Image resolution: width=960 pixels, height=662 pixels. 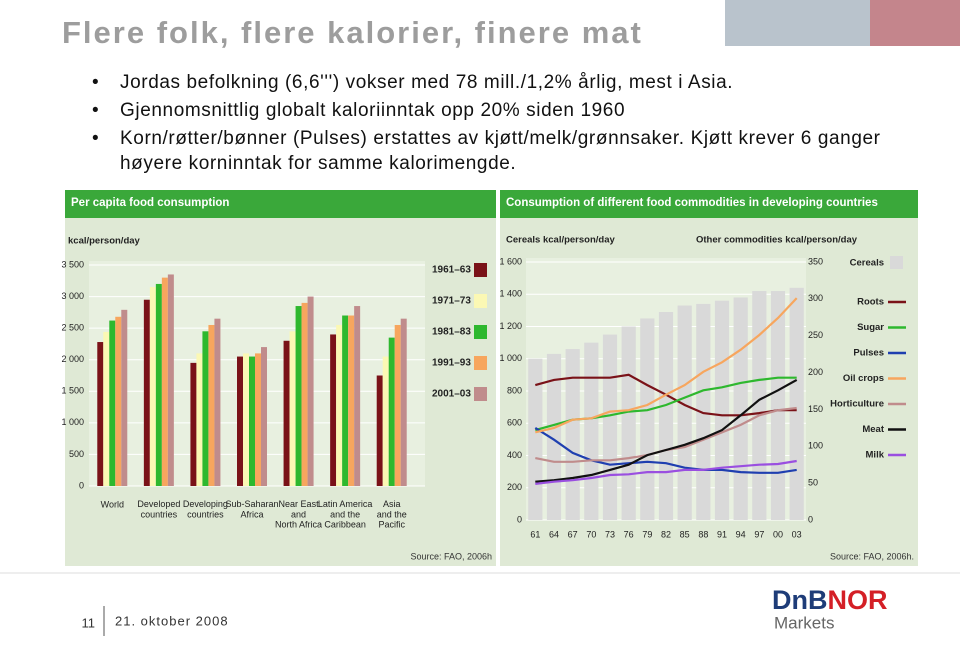 I want to click on footer-date: 21. oktober 2008, so click(x=172, y=620).